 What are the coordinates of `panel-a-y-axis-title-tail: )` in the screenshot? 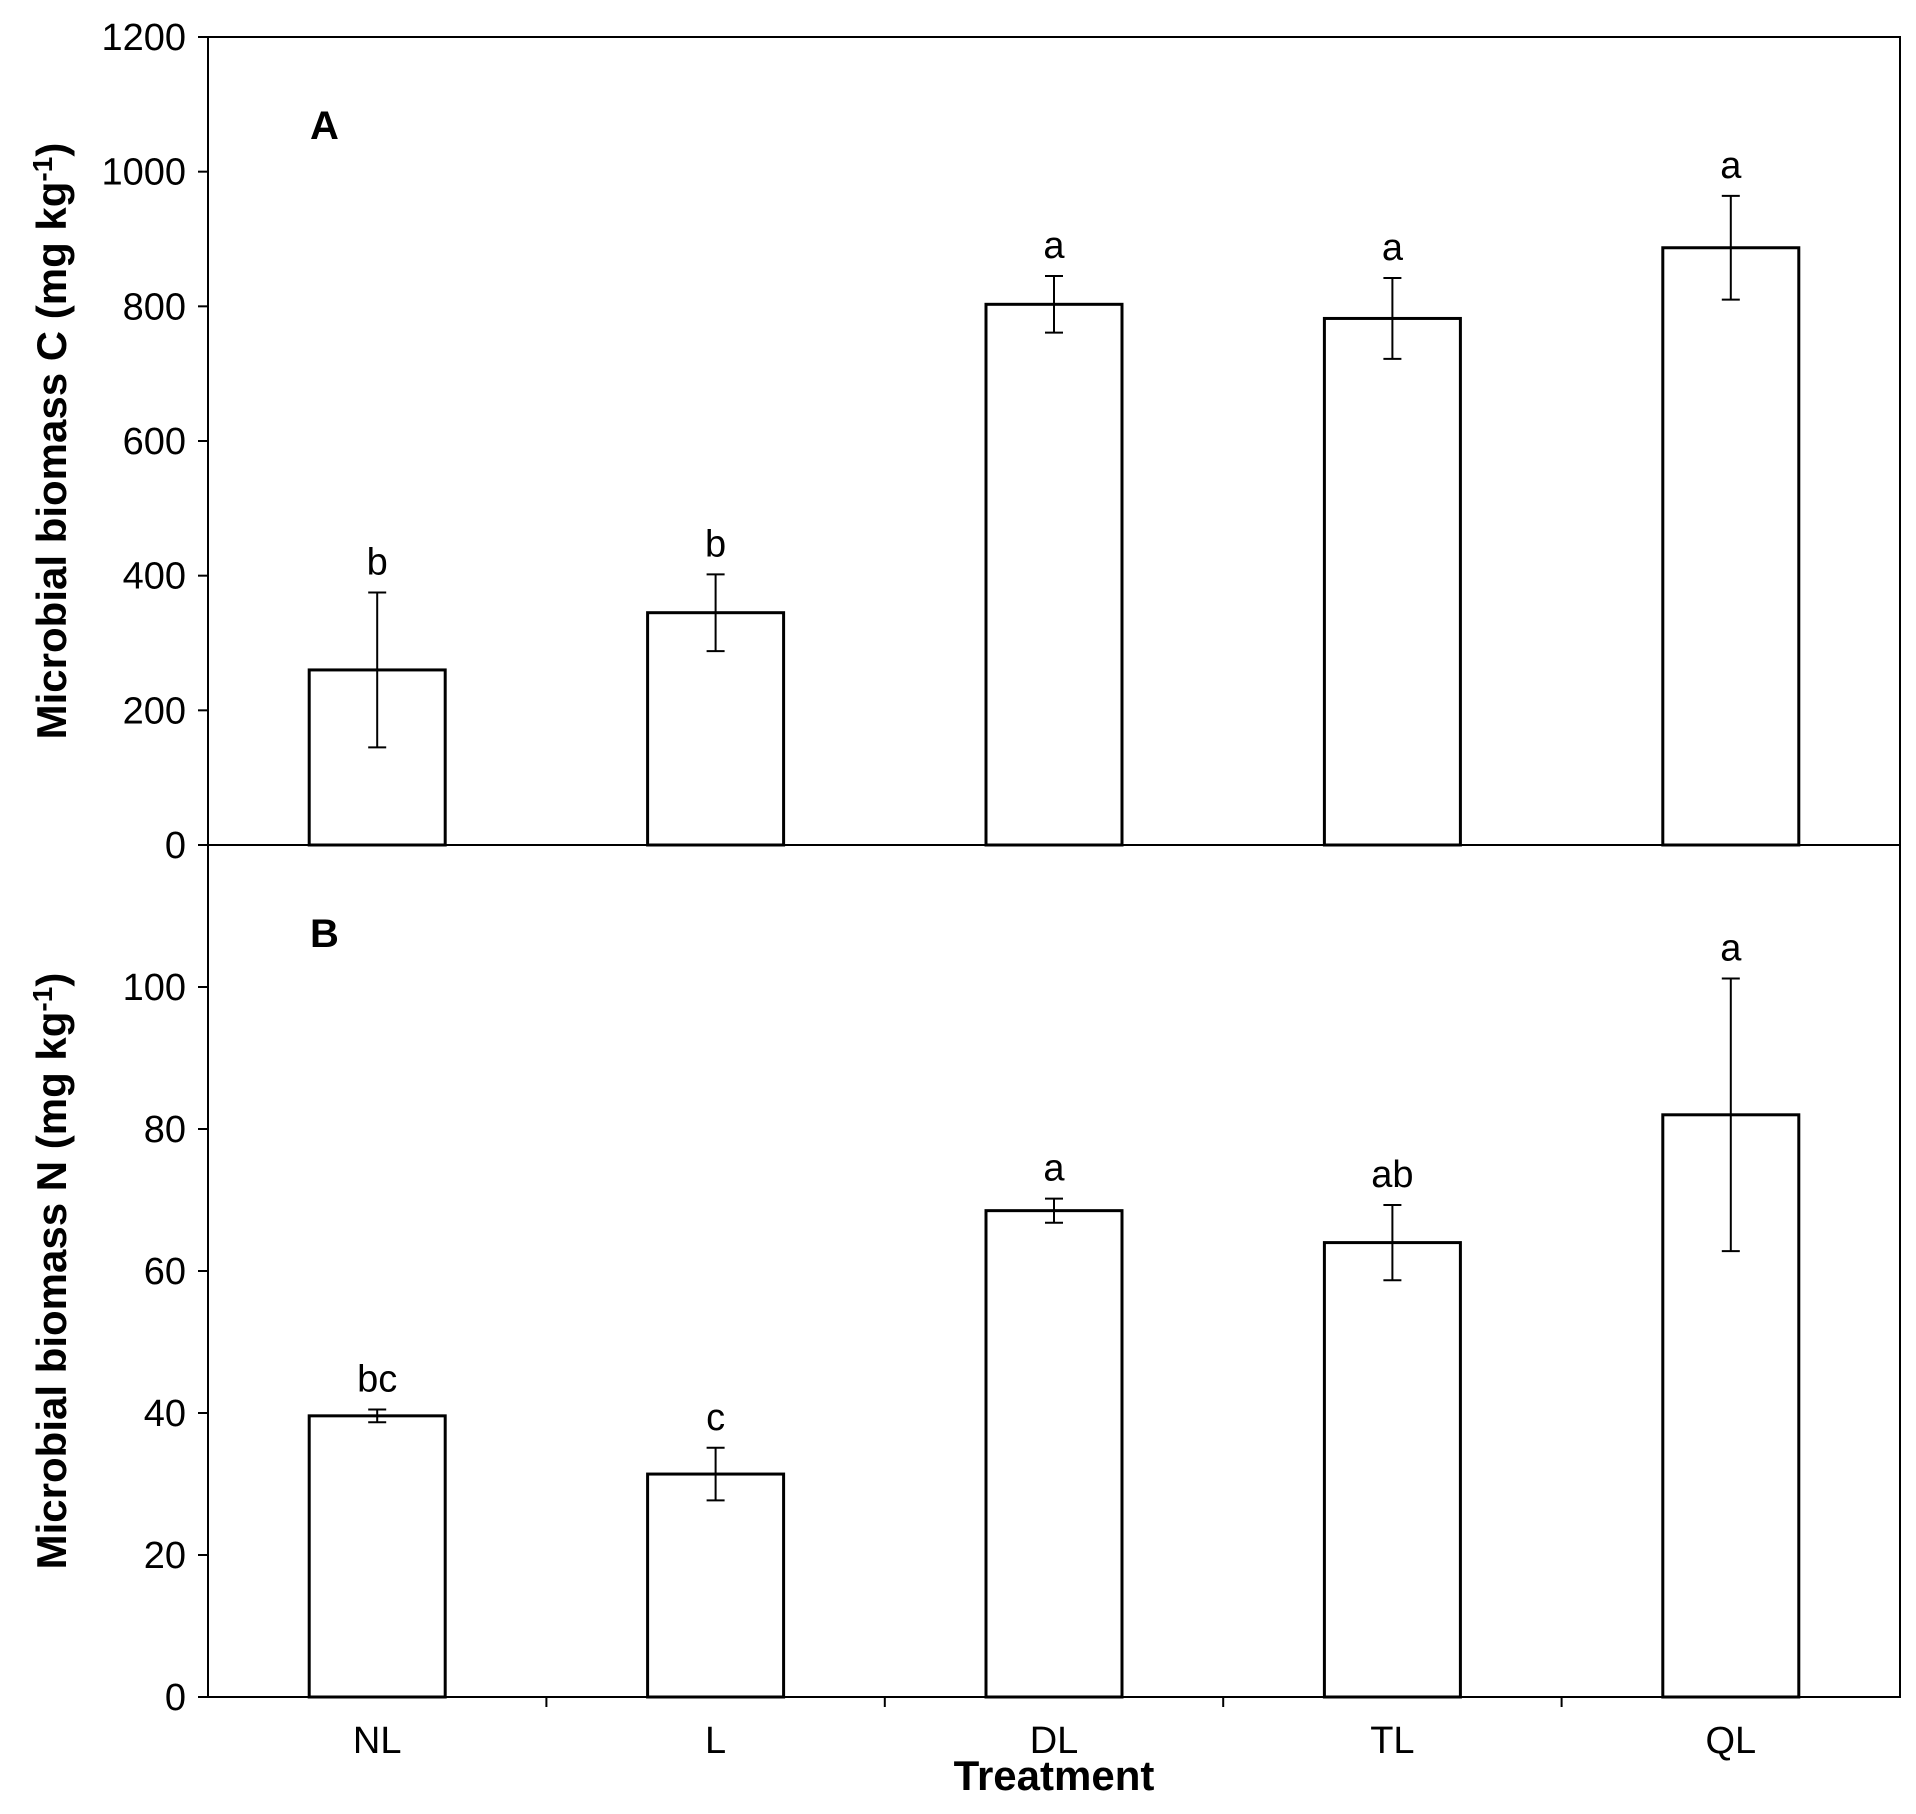 It's located at (51, 150).